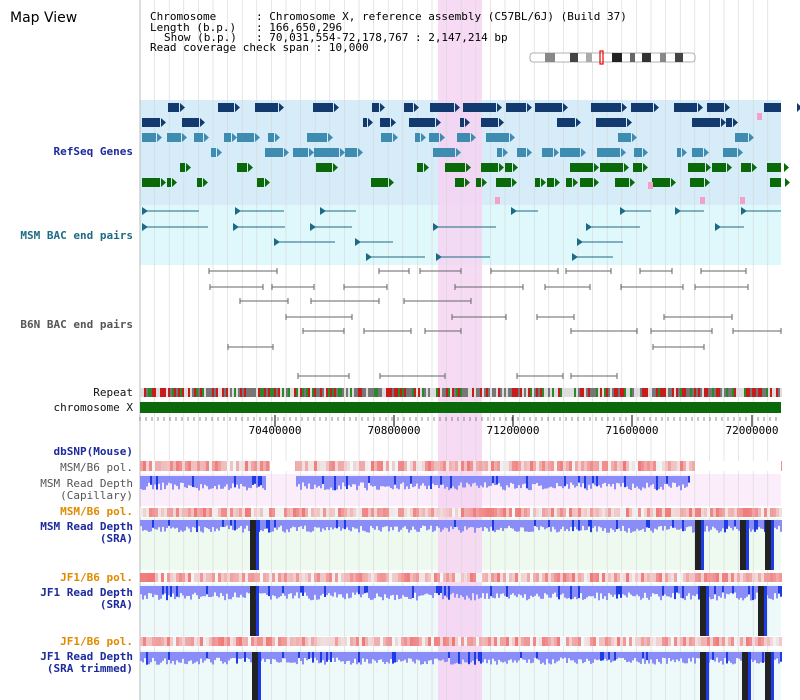 This screenshot has width=800, height=700. I want to click on track-label-jf1-depth-trim-1: JF1 Read Depth, so click(86, 656).